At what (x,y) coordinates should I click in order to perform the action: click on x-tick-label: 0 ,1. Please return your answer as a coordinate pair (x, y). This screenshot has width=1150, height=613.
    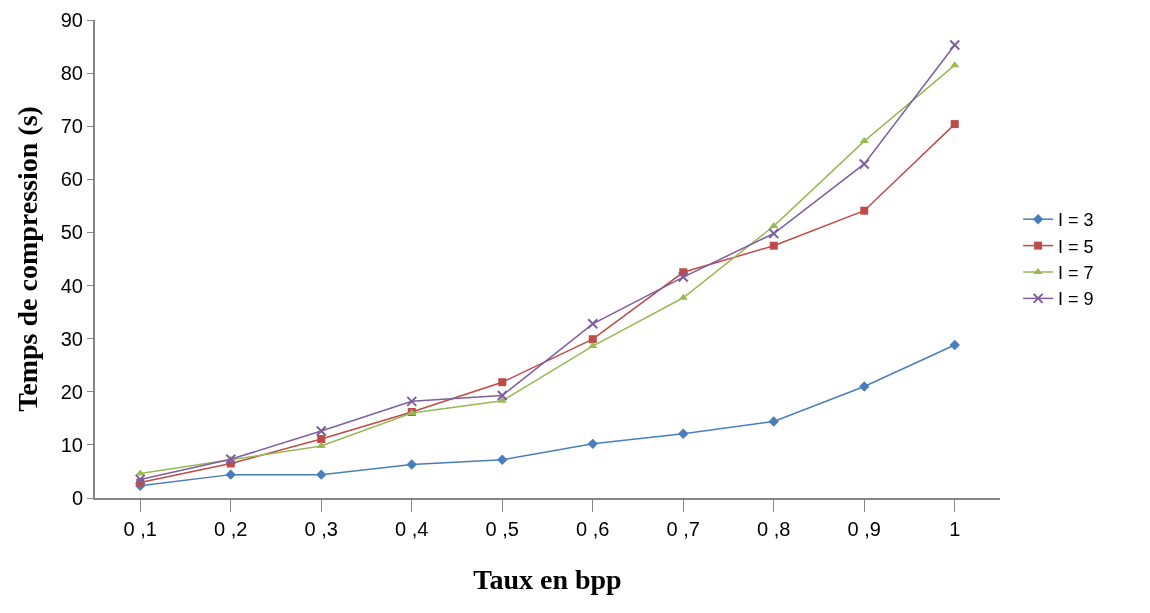
    Looking at the image, I should click on (140, 529).